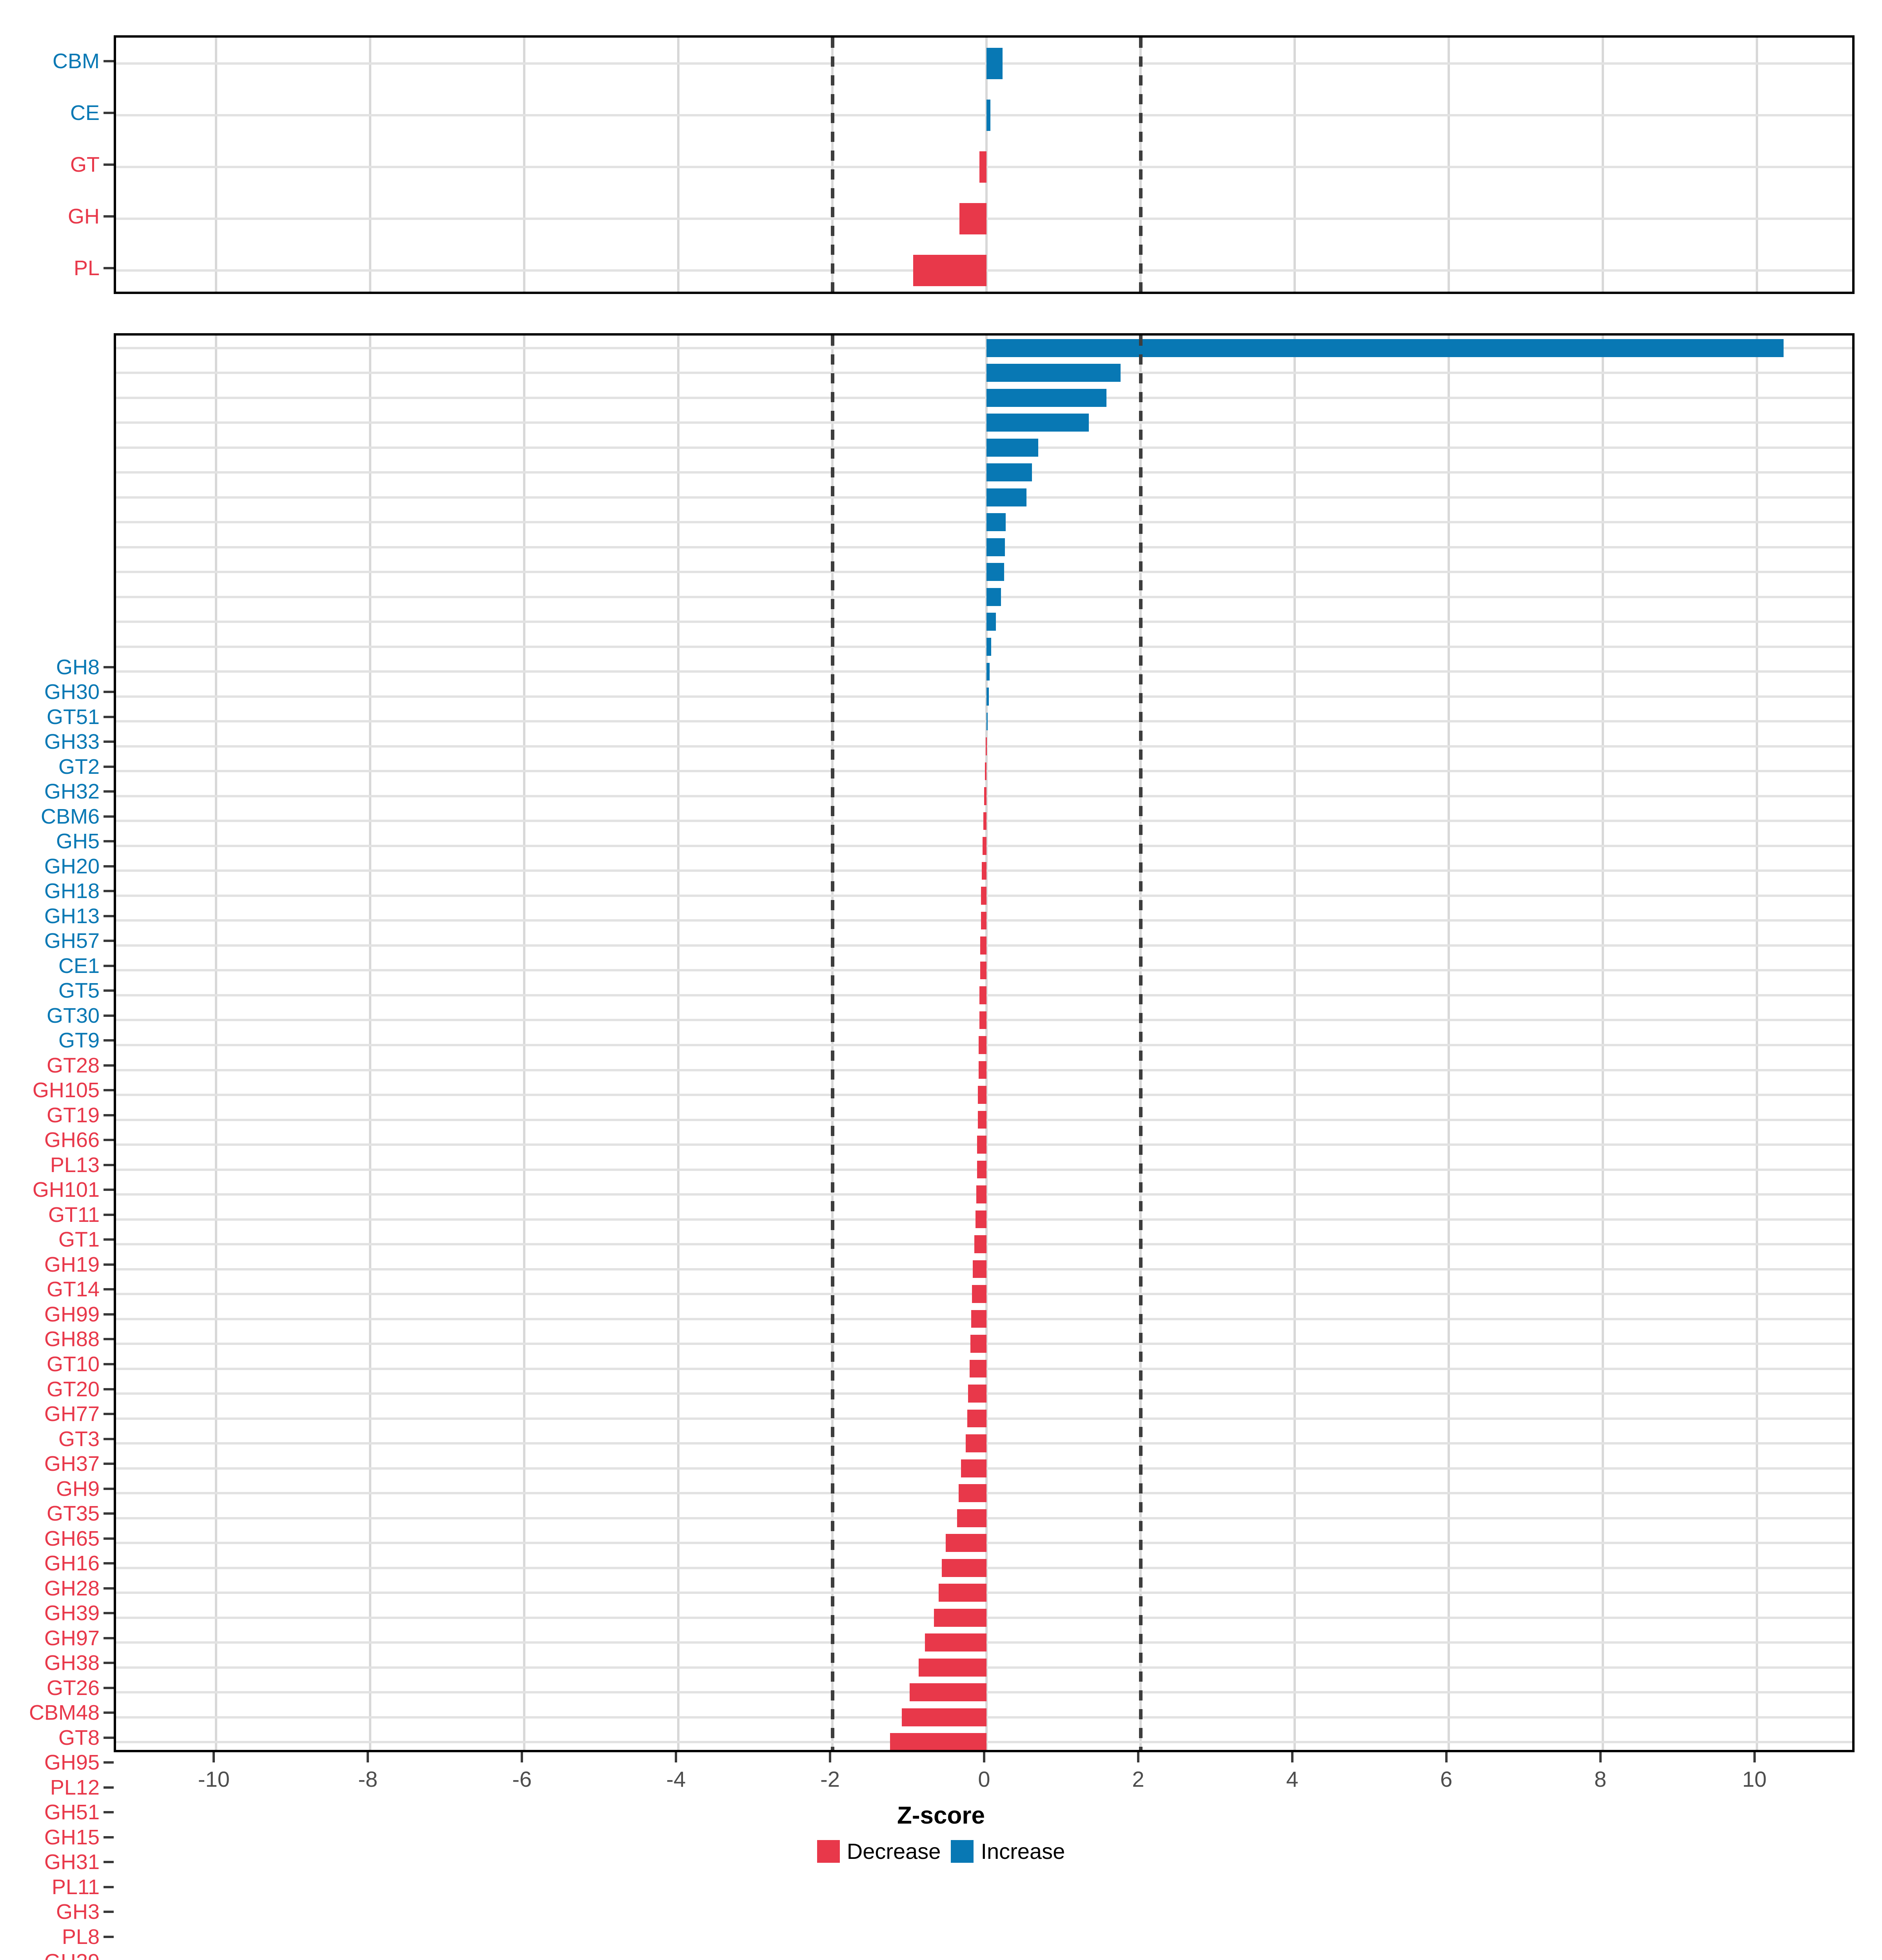  What do you see at coordinates (74, 1215) in the screenshot?
I see `y-axis-label-GT11: GT11` at bounding box center [74, 1215].